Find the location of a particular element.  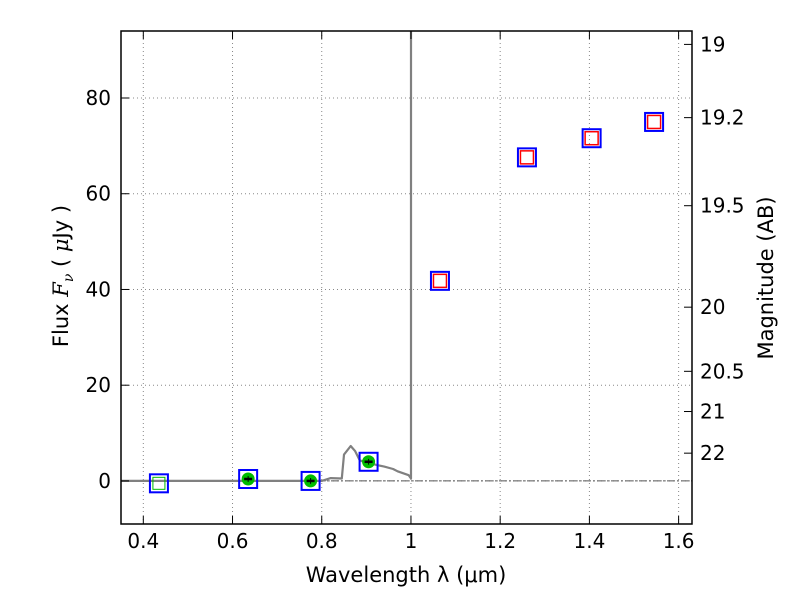

y-axis-label-sub: ν is located at coordinates (69, 277).